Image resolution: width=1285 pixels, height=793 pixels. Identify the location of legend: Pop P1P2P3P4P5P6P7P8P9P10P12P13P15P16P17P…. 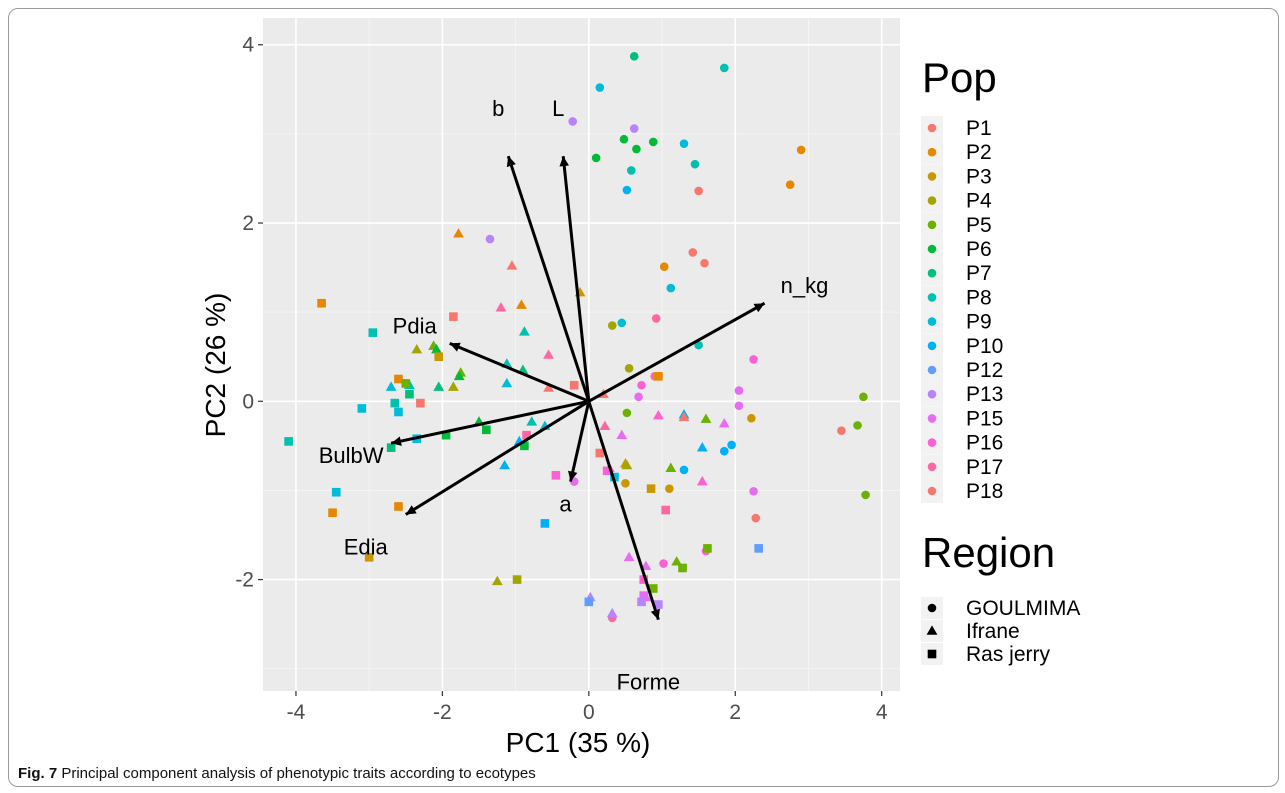
(1000, 360).